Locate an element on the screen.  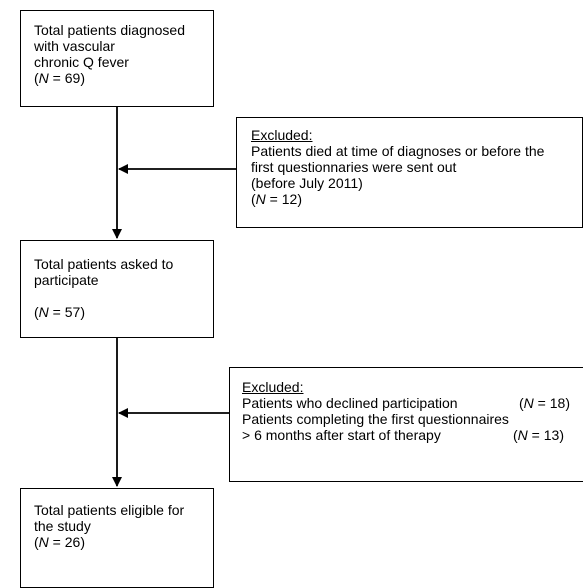
box-eligible-n: (N = 26) is located at coordinates (59, 542).